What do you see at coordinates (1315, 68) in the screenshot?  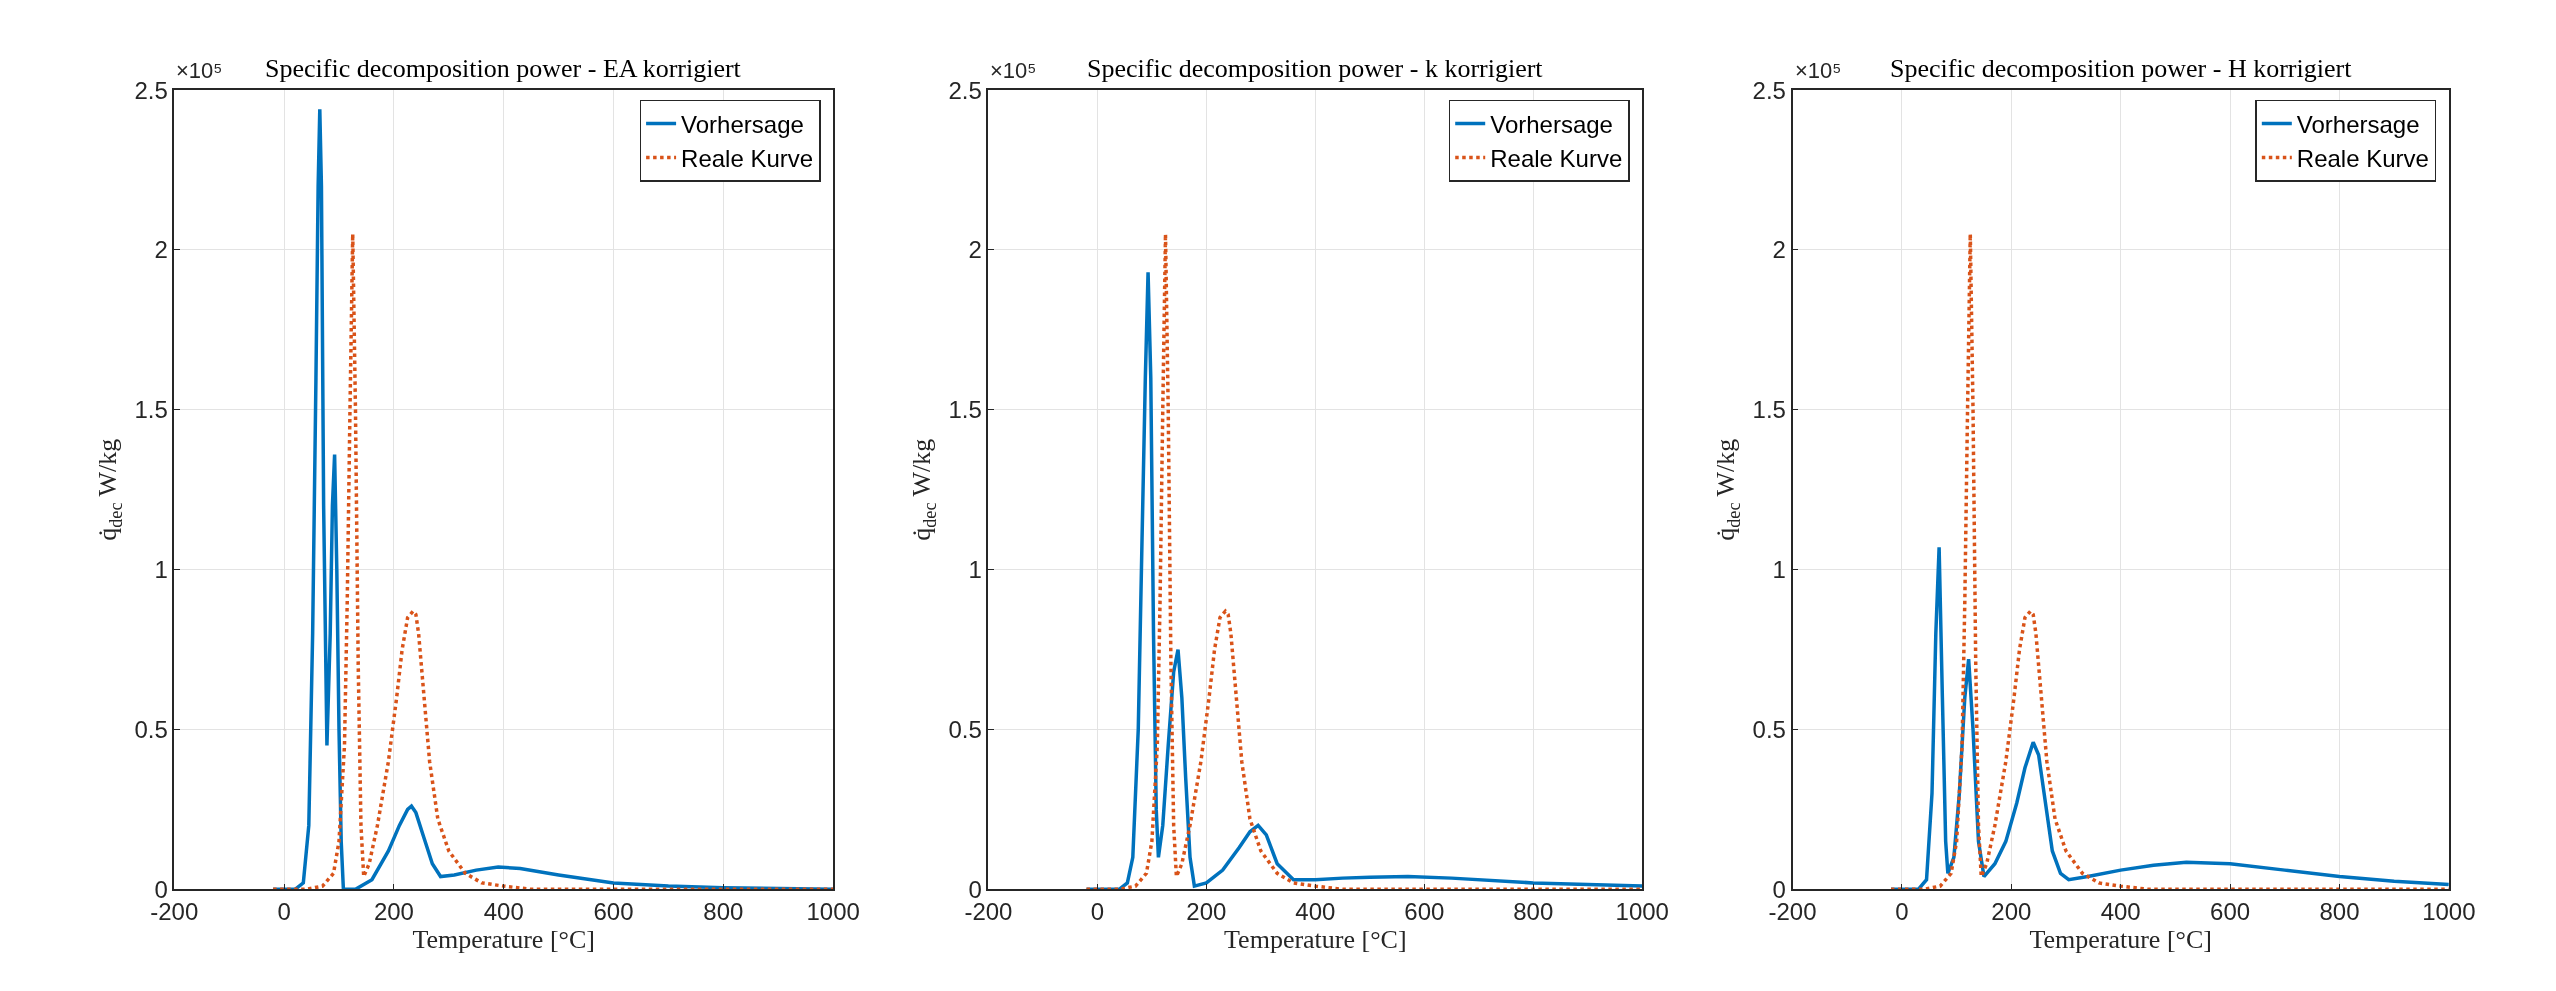 I see `chart-title: Specific decomposition power - k korrigiert` at bounding box center [1315, 68].